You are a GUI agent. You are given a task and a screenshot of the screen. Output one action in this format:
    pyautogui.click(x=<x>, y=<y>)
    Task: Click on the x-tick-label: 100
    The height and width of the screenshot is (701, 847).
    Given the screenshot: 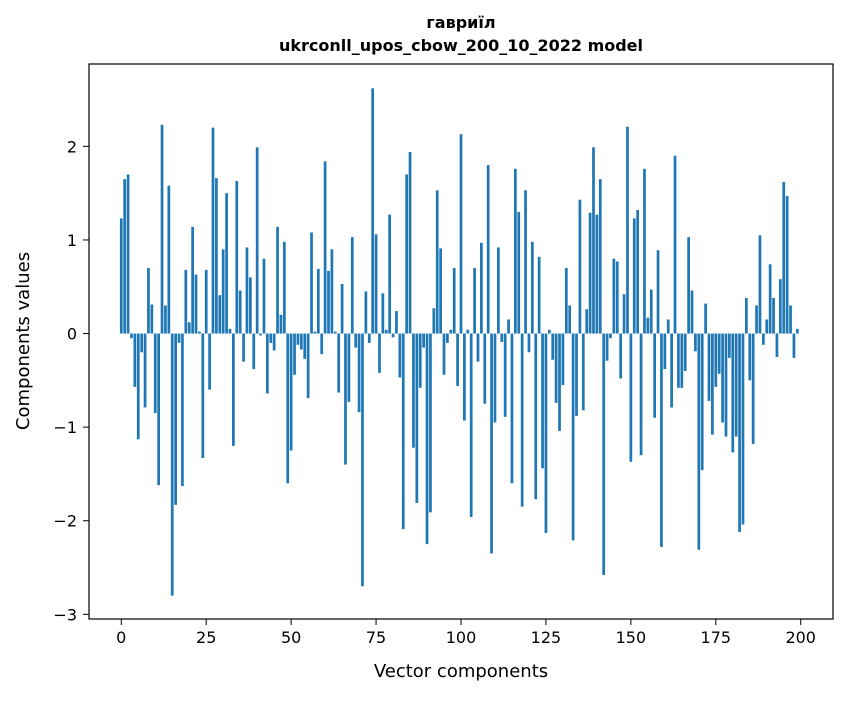 What is the action you would take?
    pyautogui.click(x=461, y=637)
    